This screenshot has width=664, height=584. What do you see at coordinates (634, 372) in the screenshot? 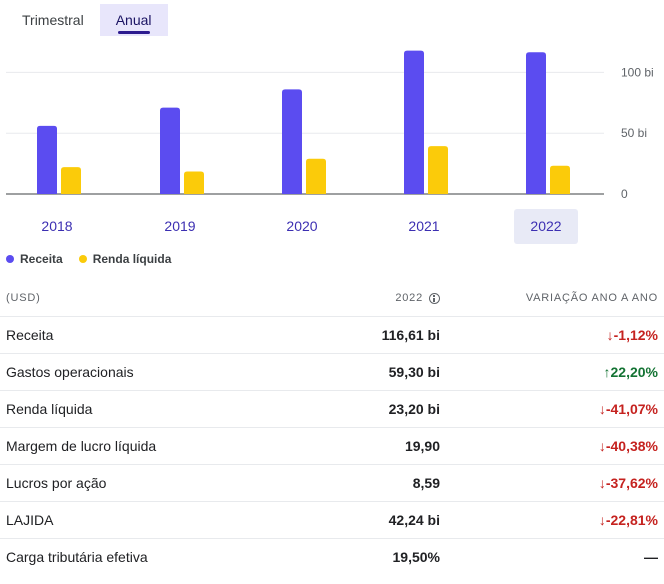
I see `row-change-value: 22,20%` at bounding box center [634, 372].